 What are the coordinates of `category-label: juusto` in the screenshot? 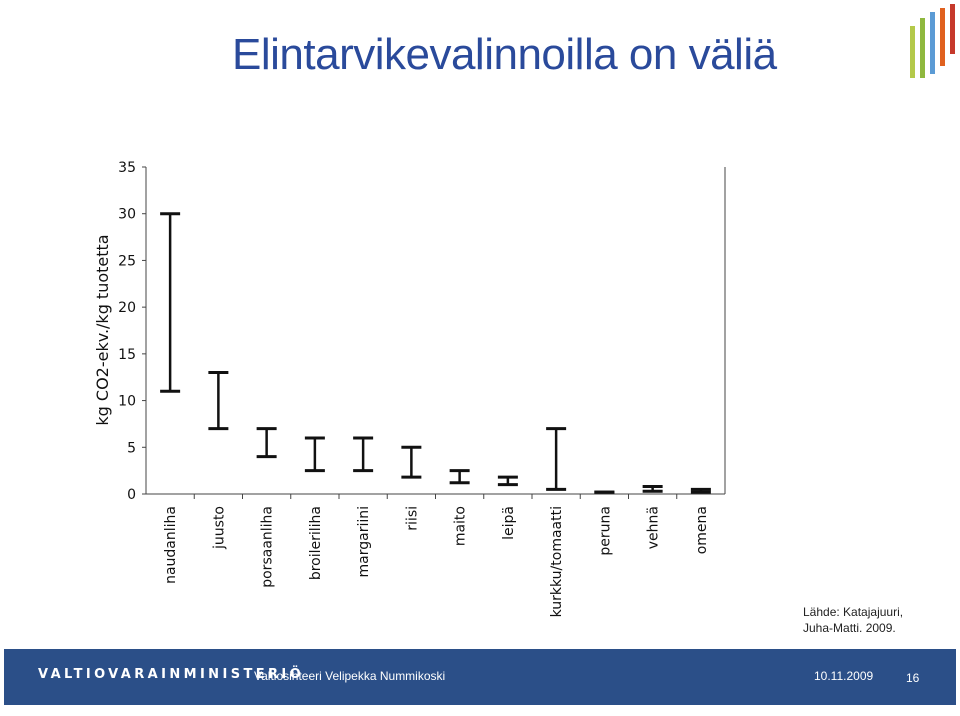 It's located at (219, 528).